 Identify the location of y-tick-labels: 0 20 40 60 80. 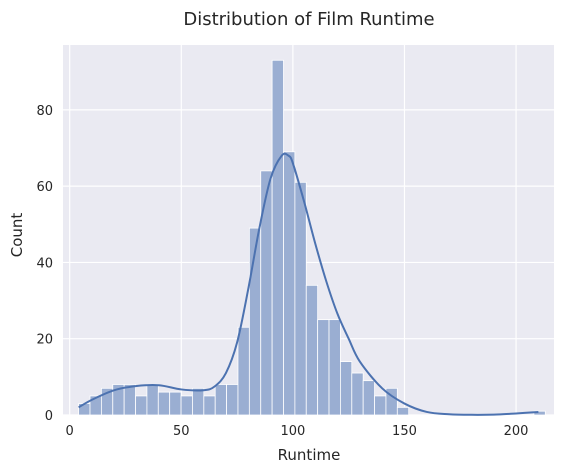
(44, 264).